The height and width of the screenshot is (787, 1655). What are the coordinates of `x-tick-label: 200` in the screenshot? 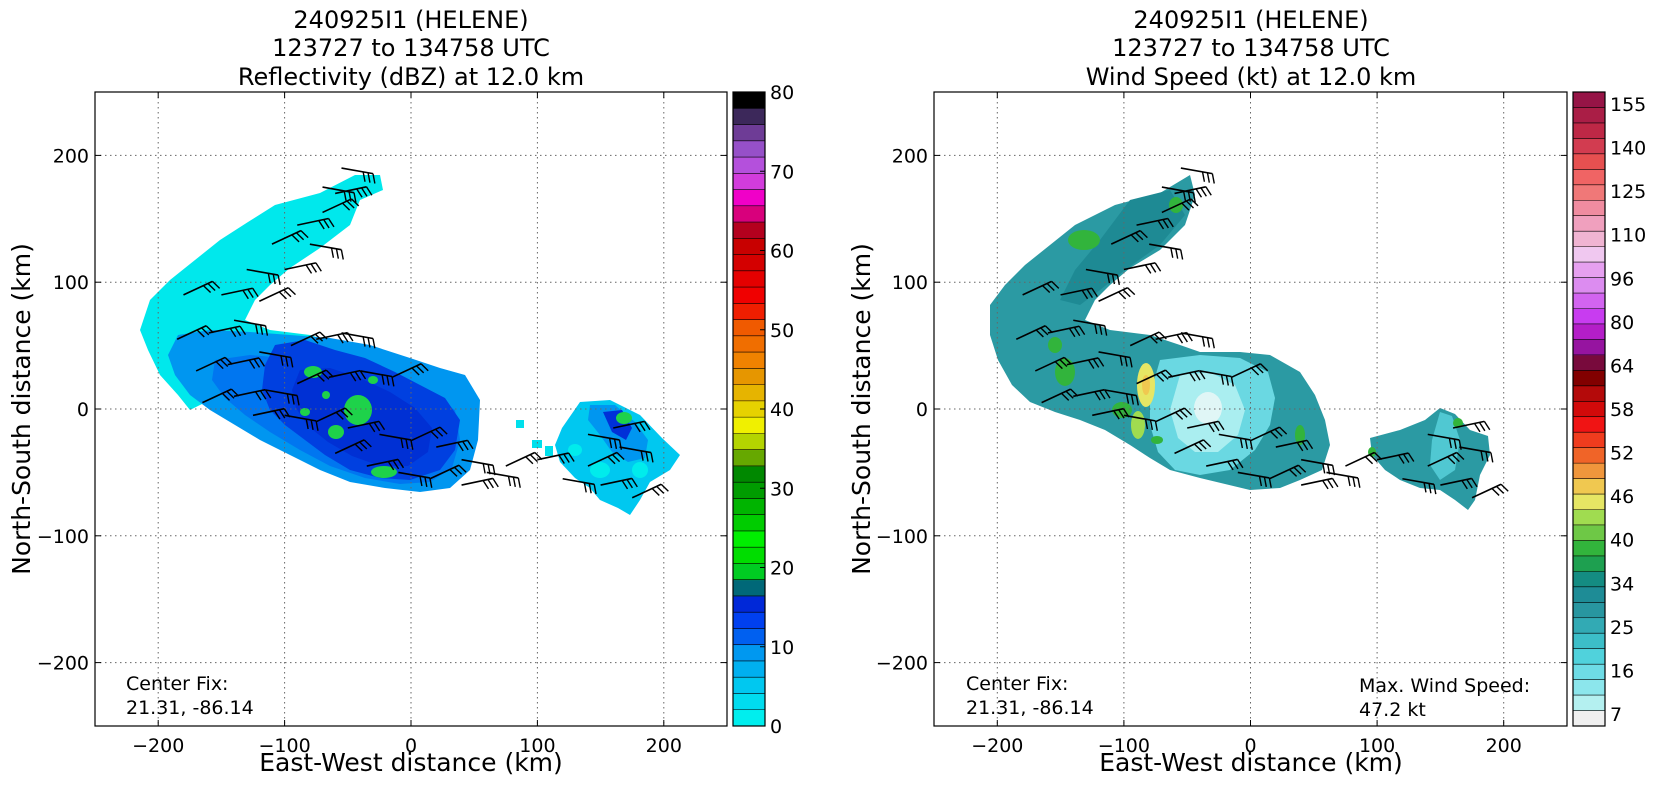 It's located at (664, 746).